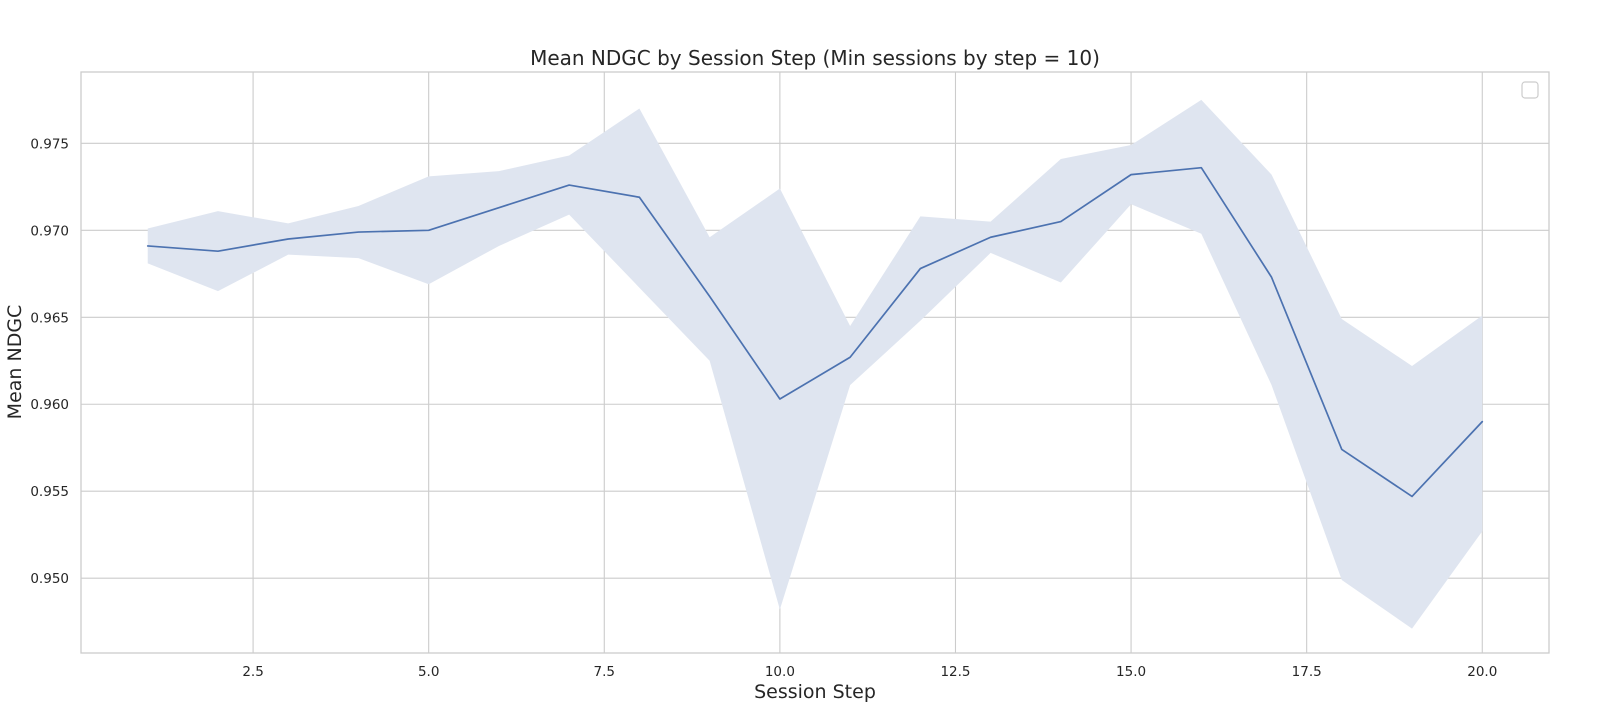 Image resolution: width=1620 pixels, height=720 pixels. I want to click on x-tick-label: 20.0, so click(1482, 672).